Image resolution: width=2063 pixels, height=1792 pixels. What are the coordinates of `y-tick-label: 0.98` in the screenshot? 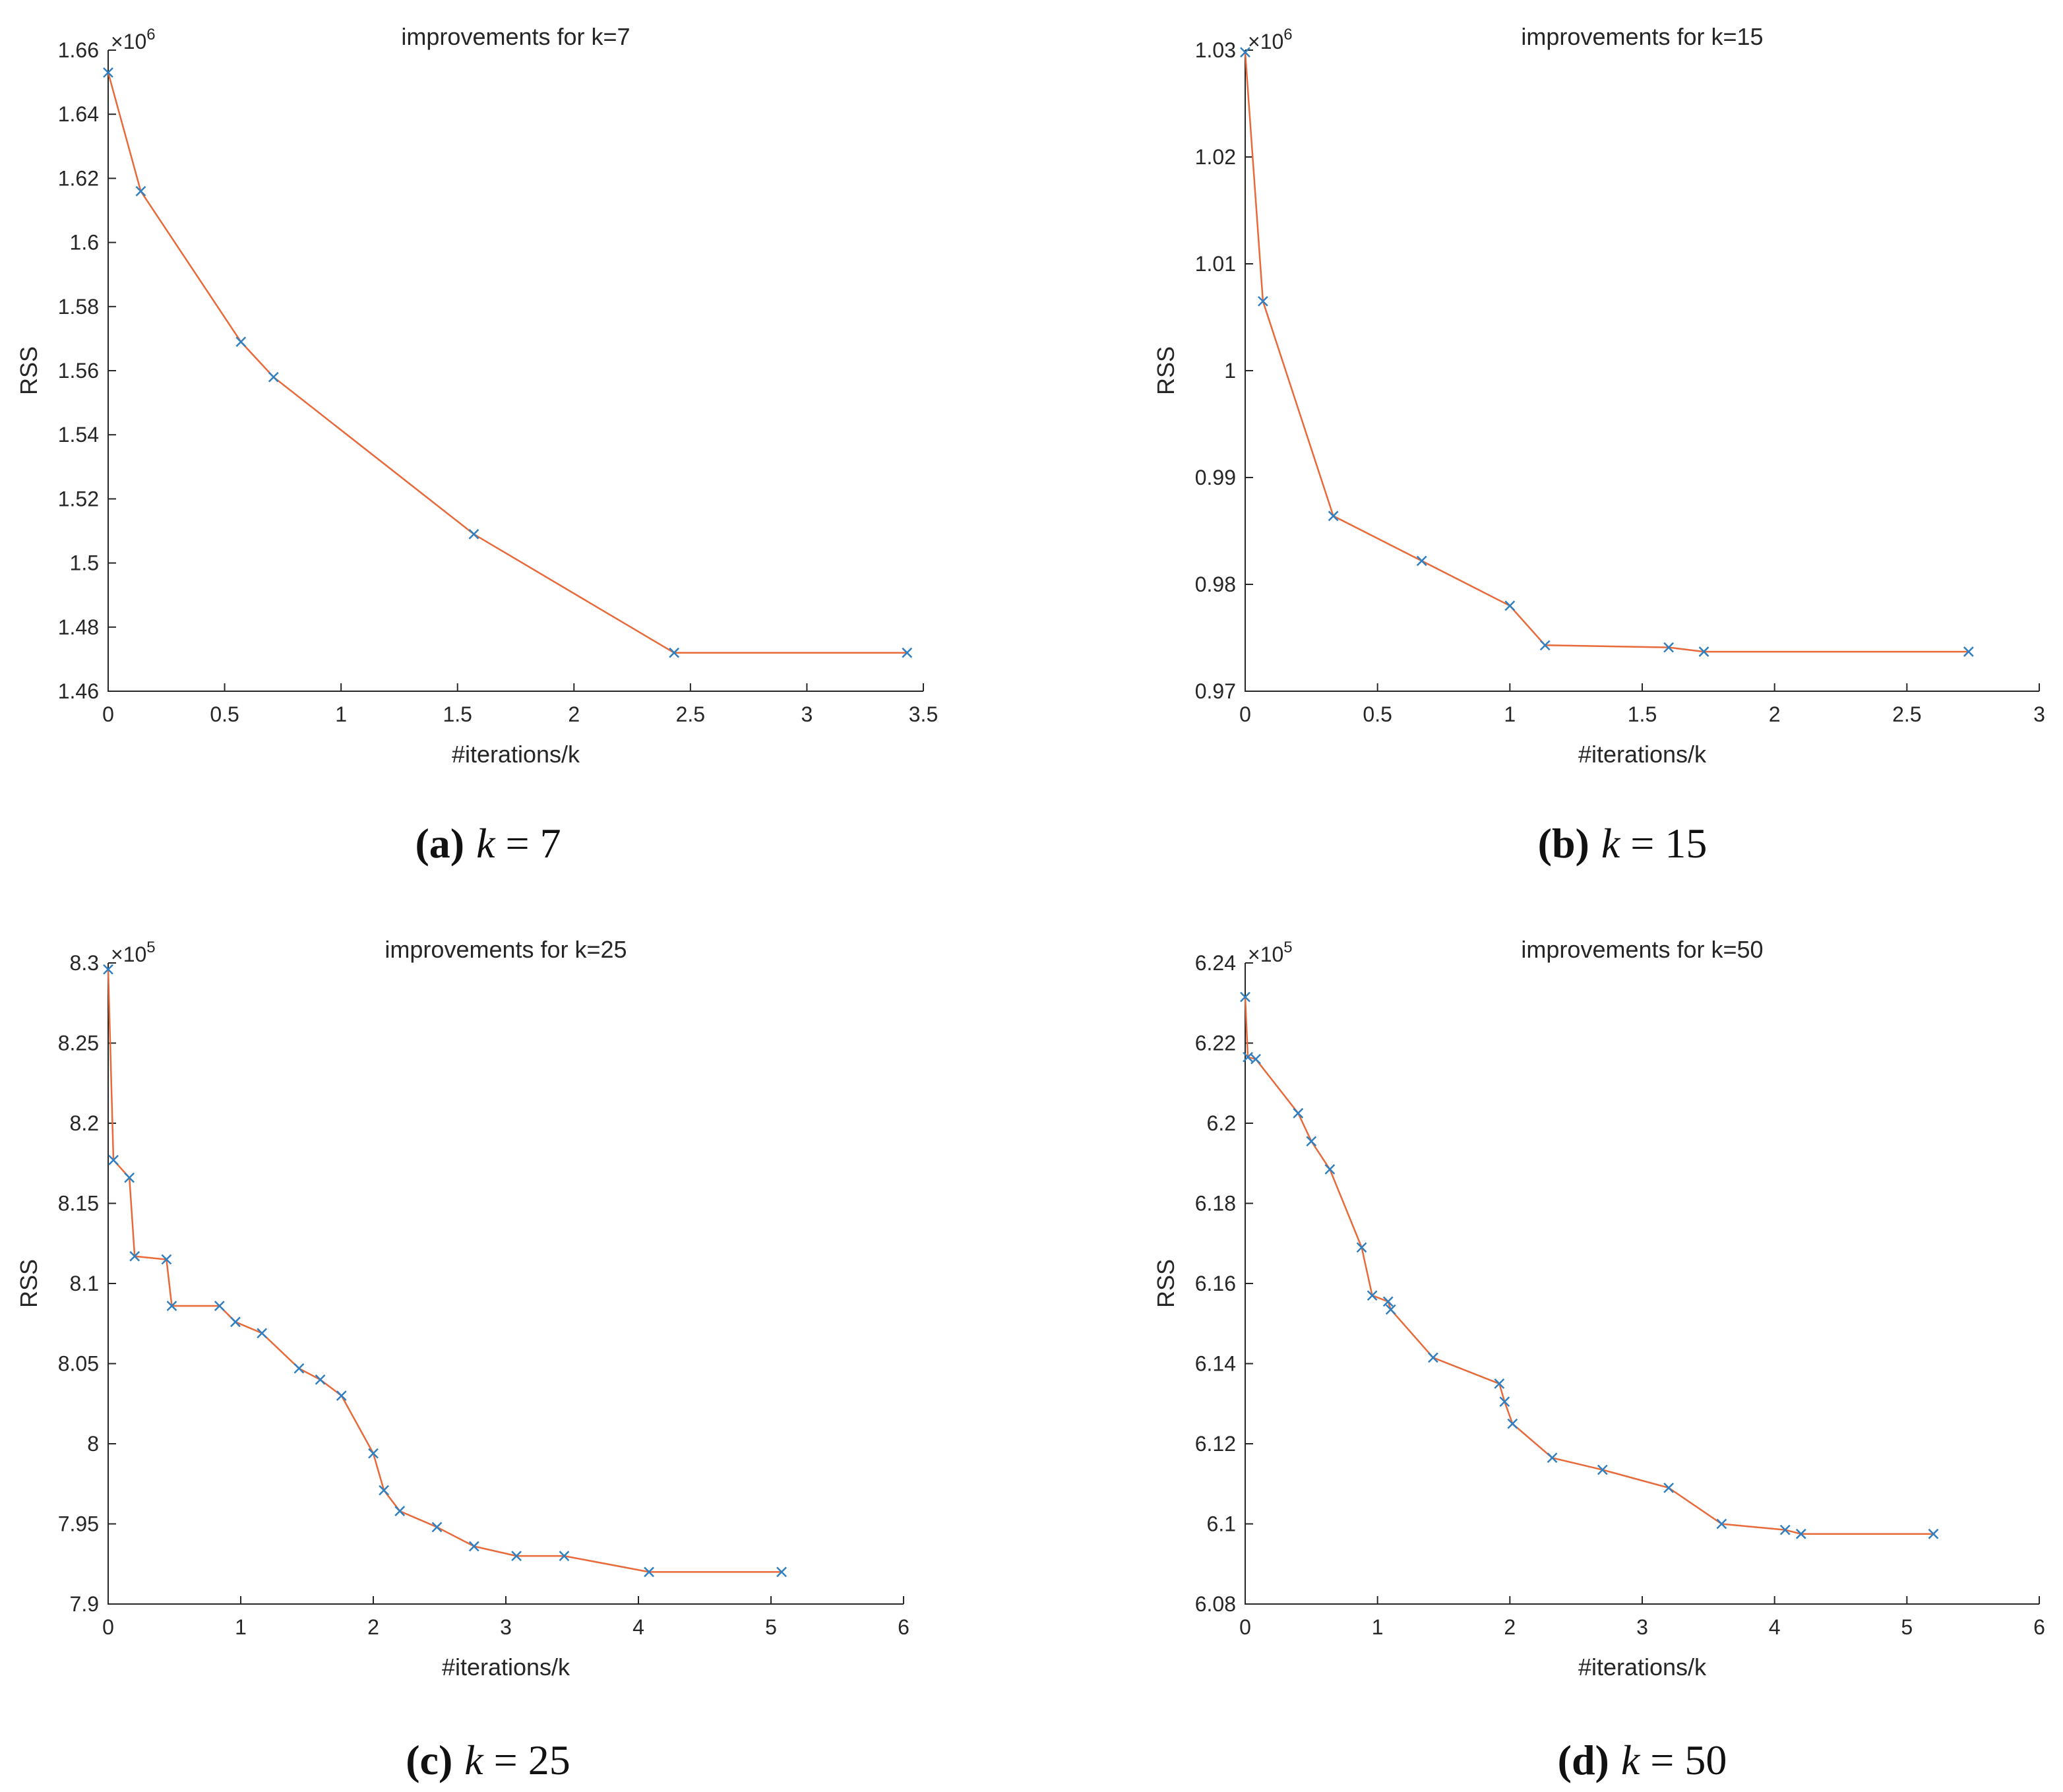 It's located at (1215, 584).